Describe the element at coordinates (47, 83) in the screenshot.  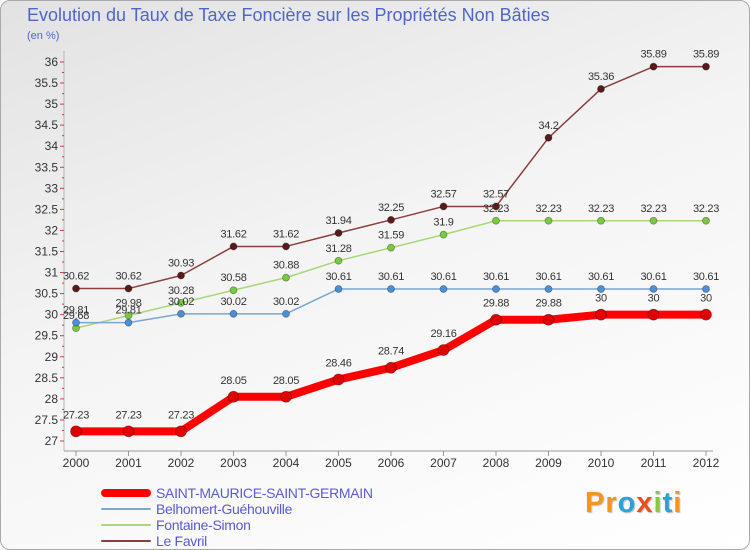
I see `y-tick-label: 35.5` at that location.